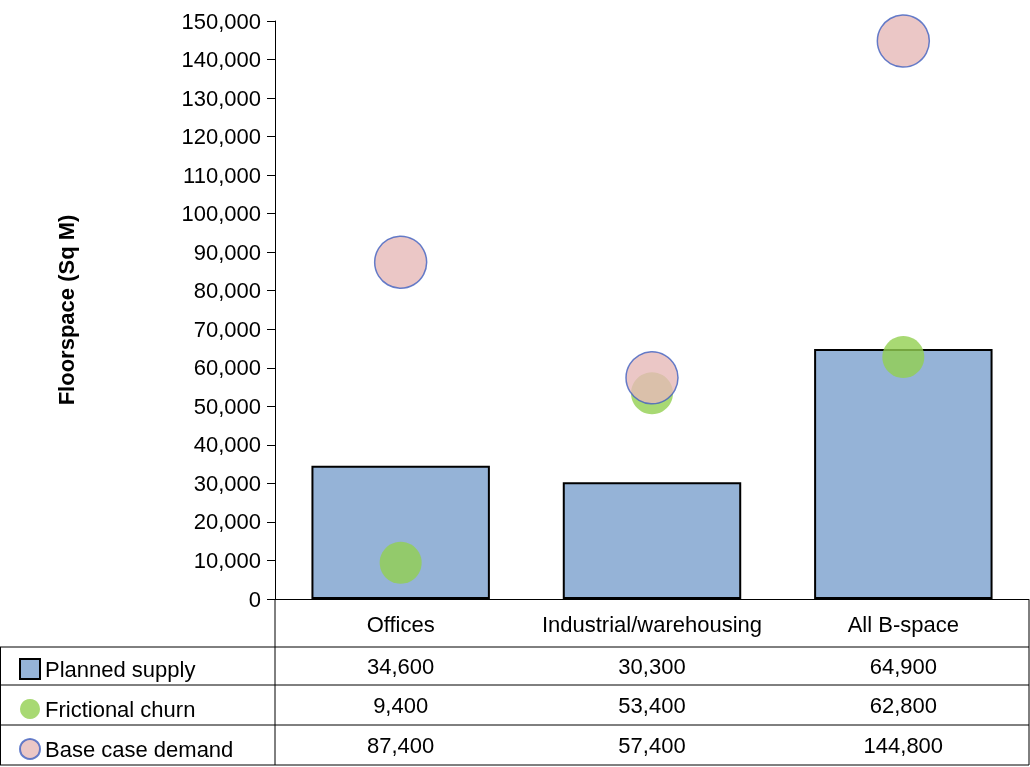  What do you see at coordinates (227, 445) in the screenshot?
I see `y-tick-label: 40,000` at bounding box center [227, 445].